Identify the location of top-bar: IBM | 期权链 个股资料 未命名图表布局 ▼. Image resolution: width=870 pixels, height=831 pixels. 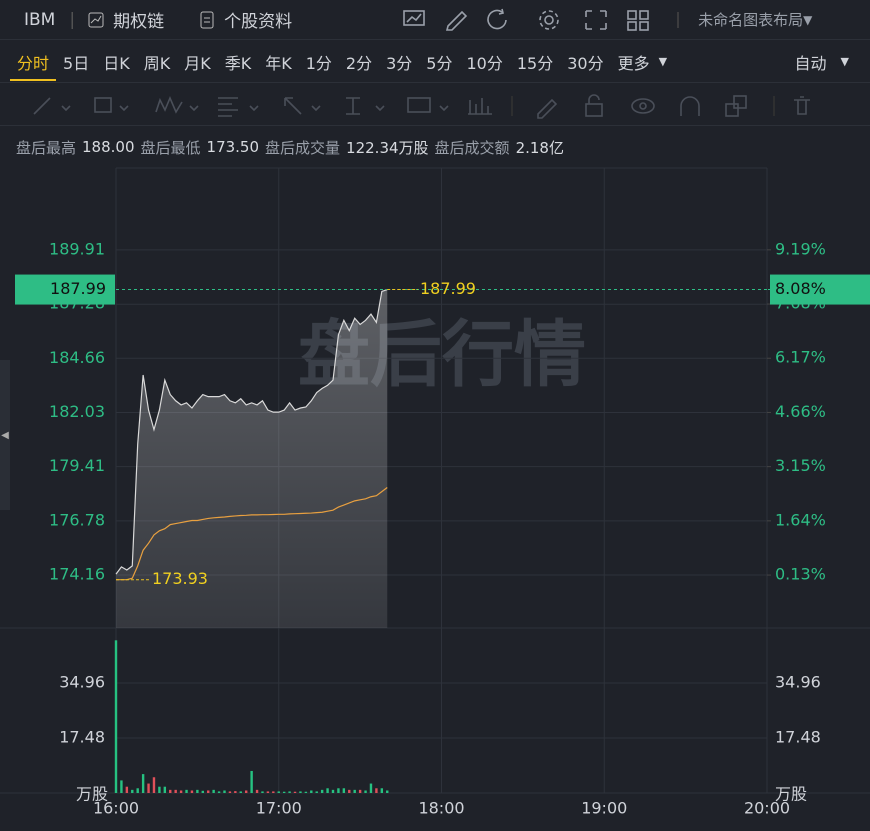
(435, 20).